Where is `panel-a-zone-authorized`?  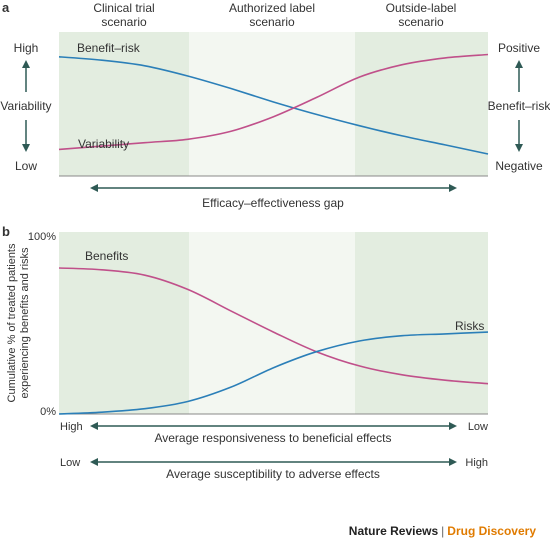
panel-a-zone-authorized is located at coordinates (272, 104).